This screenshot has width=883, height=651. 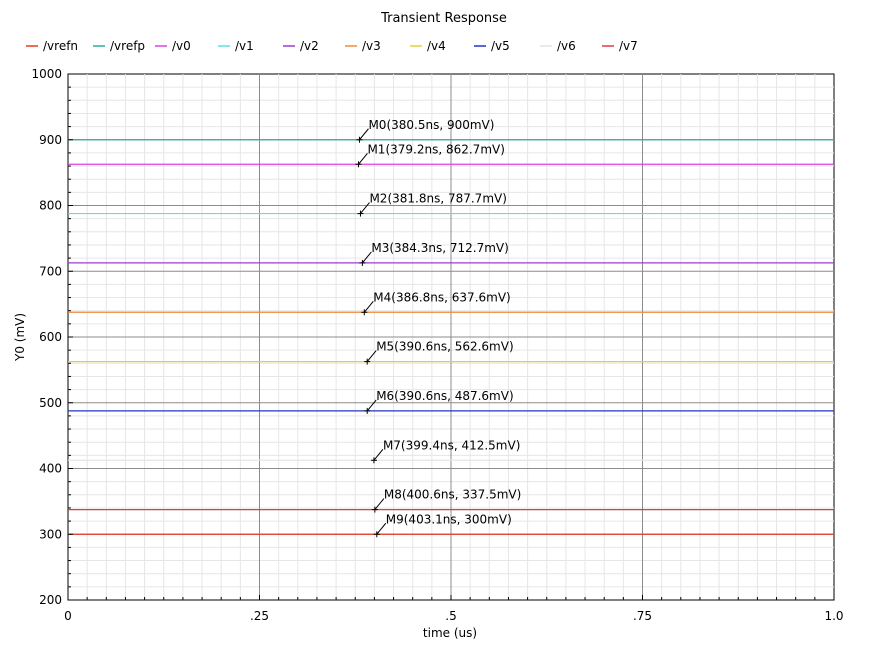 I want to click on legend-item-v6: /v6, so click(x=558, y=46).